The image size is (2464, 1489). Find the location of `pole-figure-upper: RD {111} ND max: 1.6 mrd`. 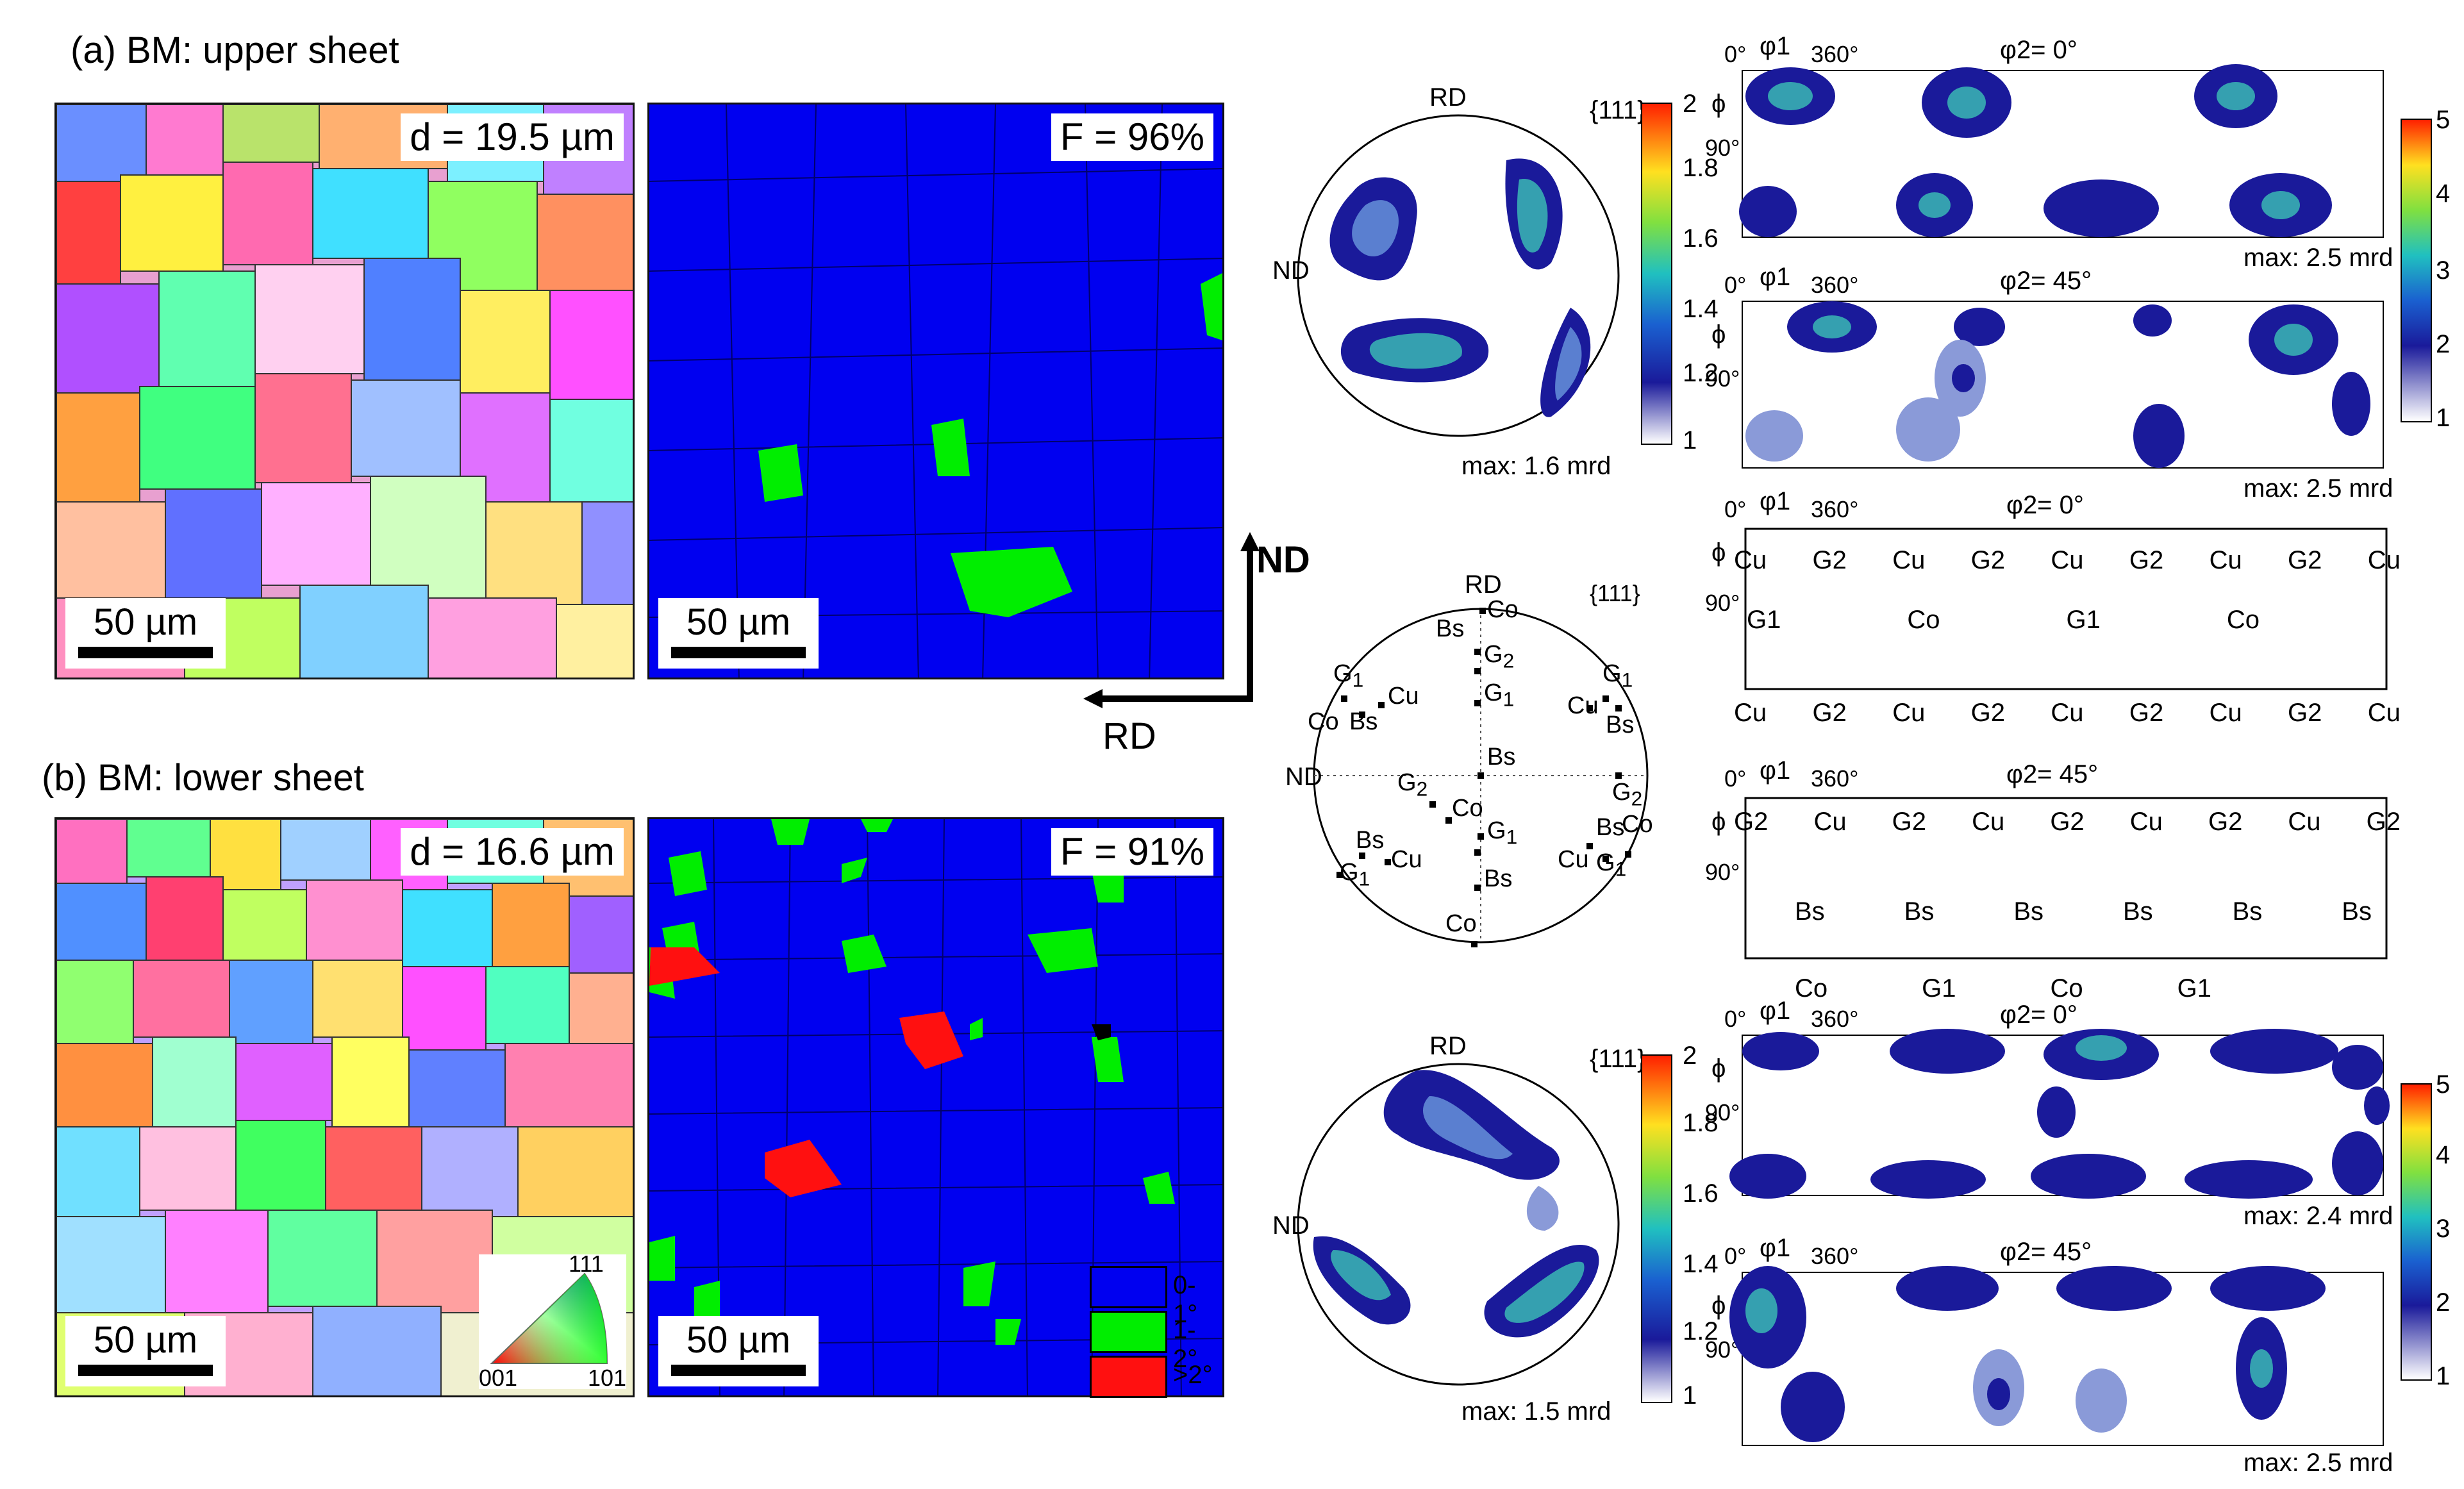

pole-figure-upper: RD {111} ND max: 1.6 mrd is located at coordinates (1460, 281).